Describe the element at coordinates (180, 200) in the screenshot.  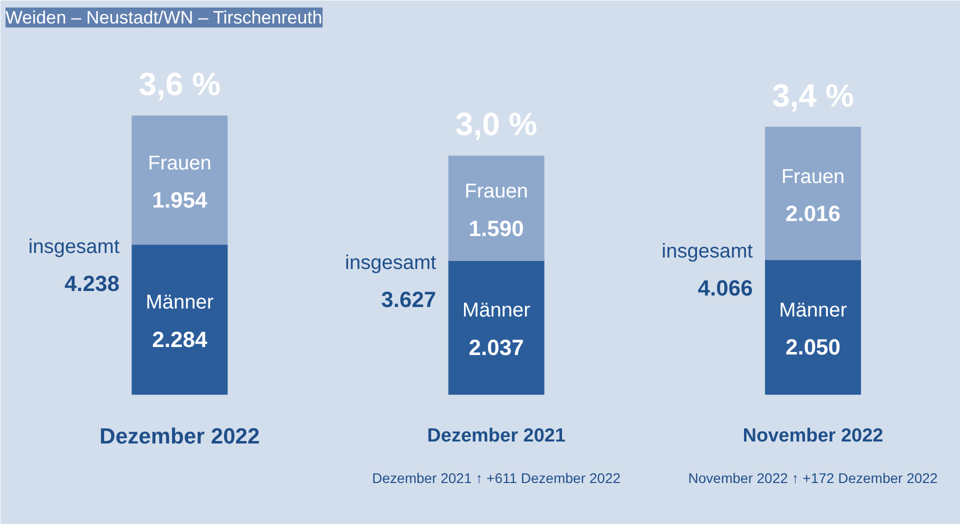
I see `data-label: 1.954` at that location.